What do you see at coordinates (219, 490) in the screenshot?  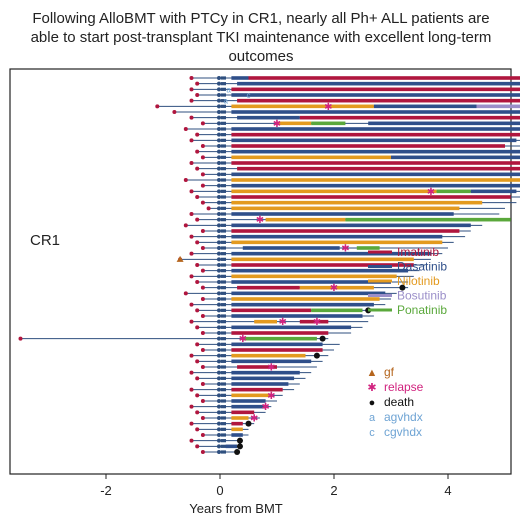 I see `x-tick-label: 0` at bounding box center [219, 490].